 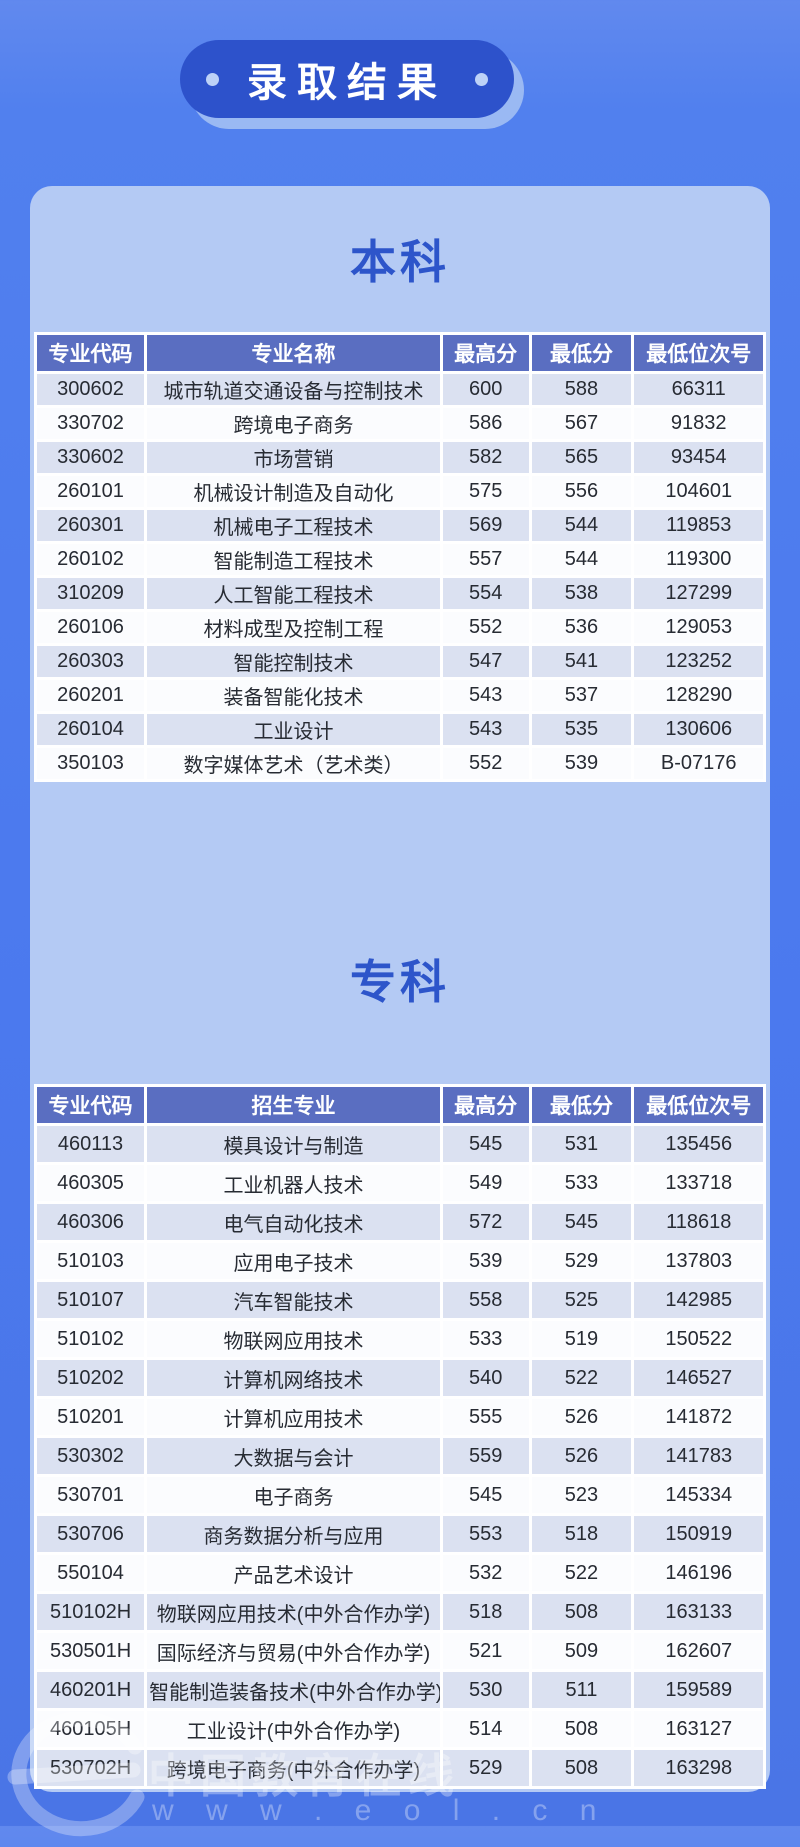 I want to click on table-cell: 530, so click(x=485, y=1690).